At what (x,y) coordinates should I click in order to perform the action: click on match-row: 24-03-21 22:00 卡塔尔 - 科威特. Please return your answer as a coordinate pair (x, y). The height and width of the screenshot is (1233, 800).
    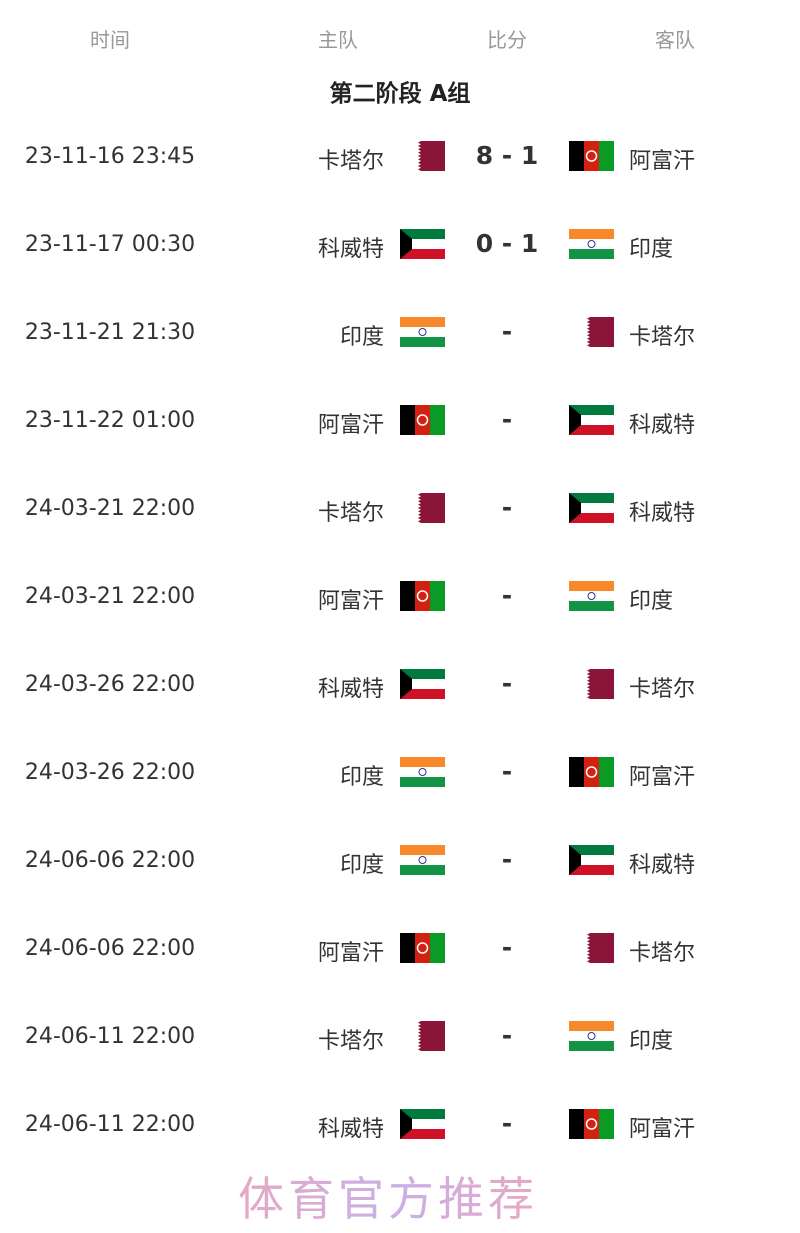
    Looking at the image, I should click on (400, 508).